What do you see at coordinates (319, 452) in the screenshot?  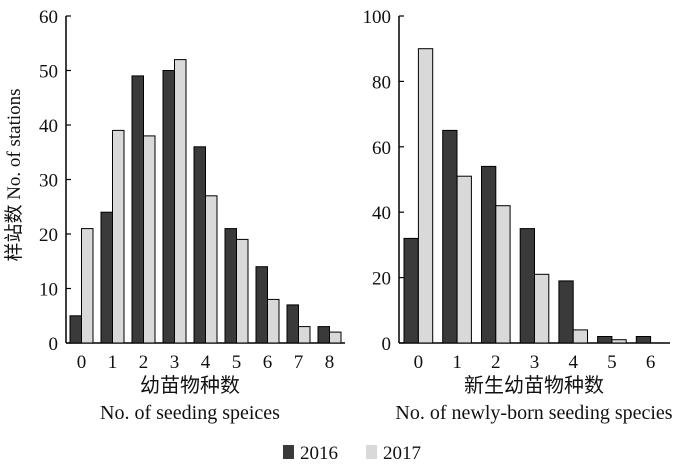 I see `legend-label-2016: 2016` at bounding box center [319, 452].